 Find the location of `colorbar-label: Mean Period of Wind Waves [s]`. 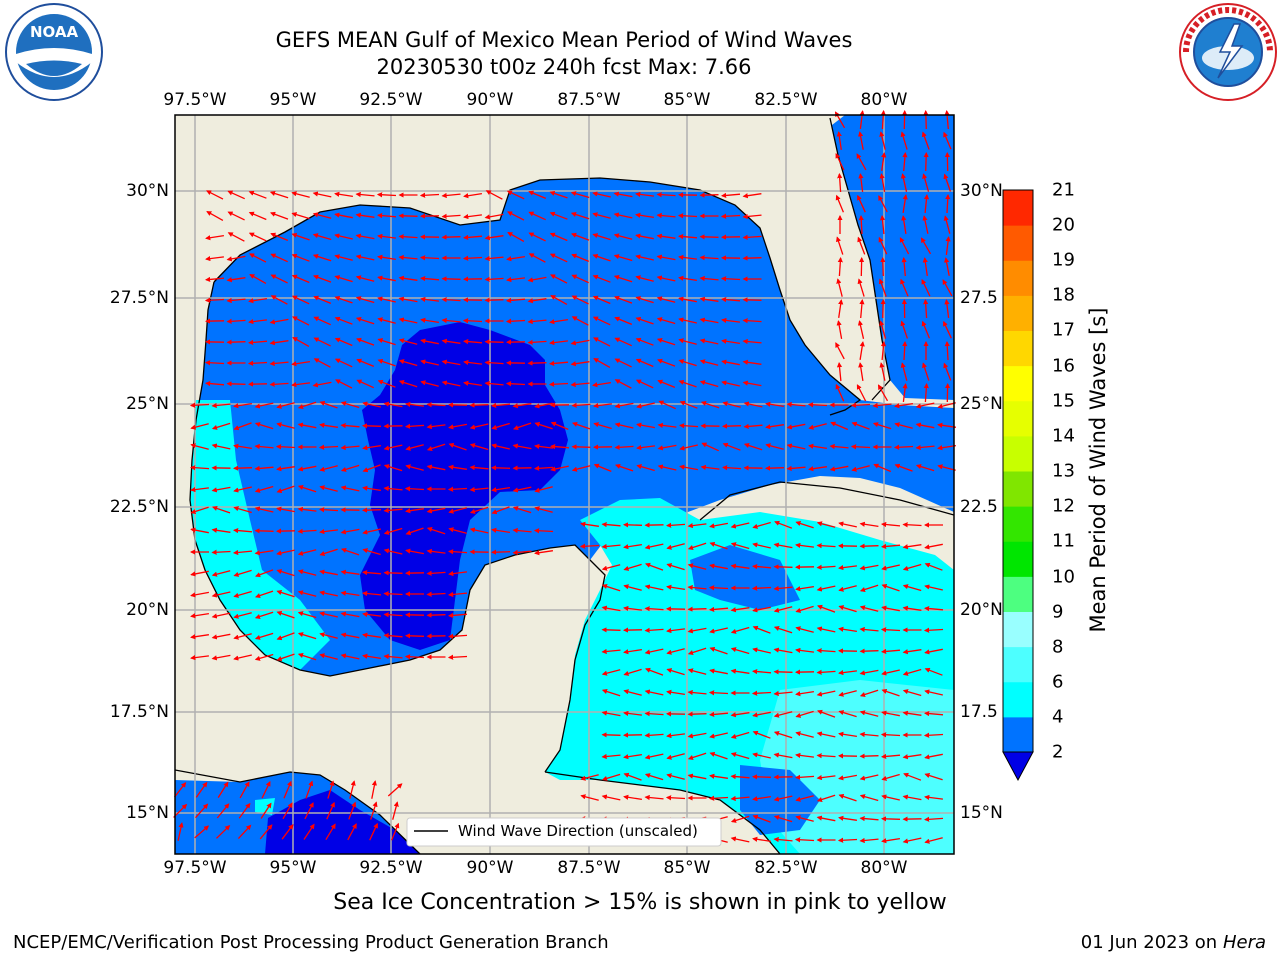

colorbar-label: Mean Period of Wind Waves [s] is located at coordinates (1098, 470).